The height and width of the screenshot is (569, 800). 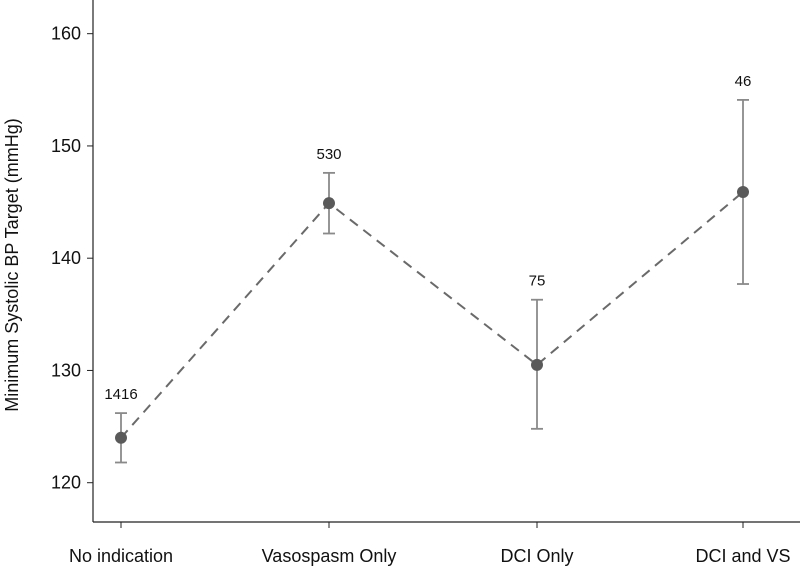 What do you see at coordinates (66, 258) in the screenshot?
I see `y-tick-label: 140` at bounding box center [66, 258].